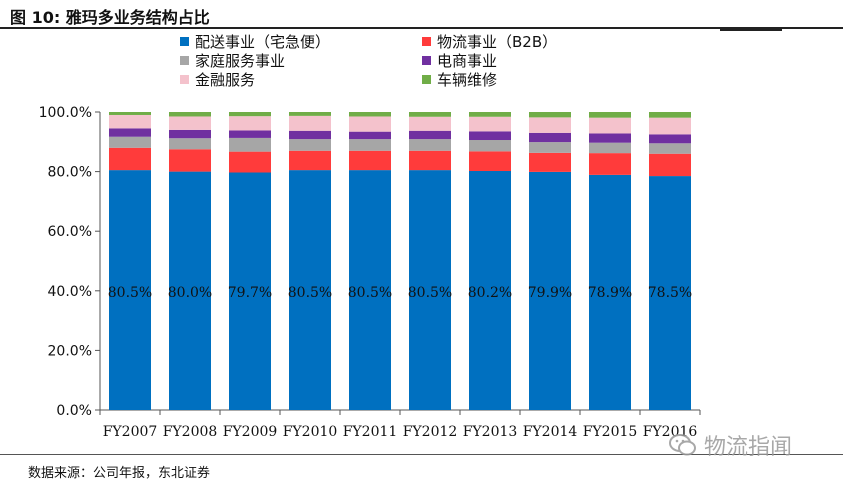 The width and height of the screenshot is (843, 490). I want to click on x-tick-label: FY2007, so click(130, 432).